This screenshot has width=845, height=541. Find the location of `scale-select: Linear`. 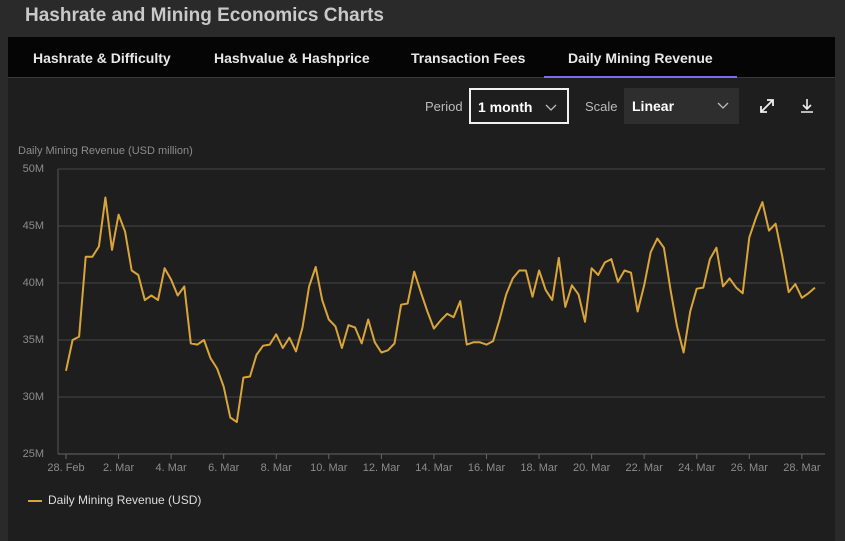

scale-select: Linear is located at coordinates (681, 106).